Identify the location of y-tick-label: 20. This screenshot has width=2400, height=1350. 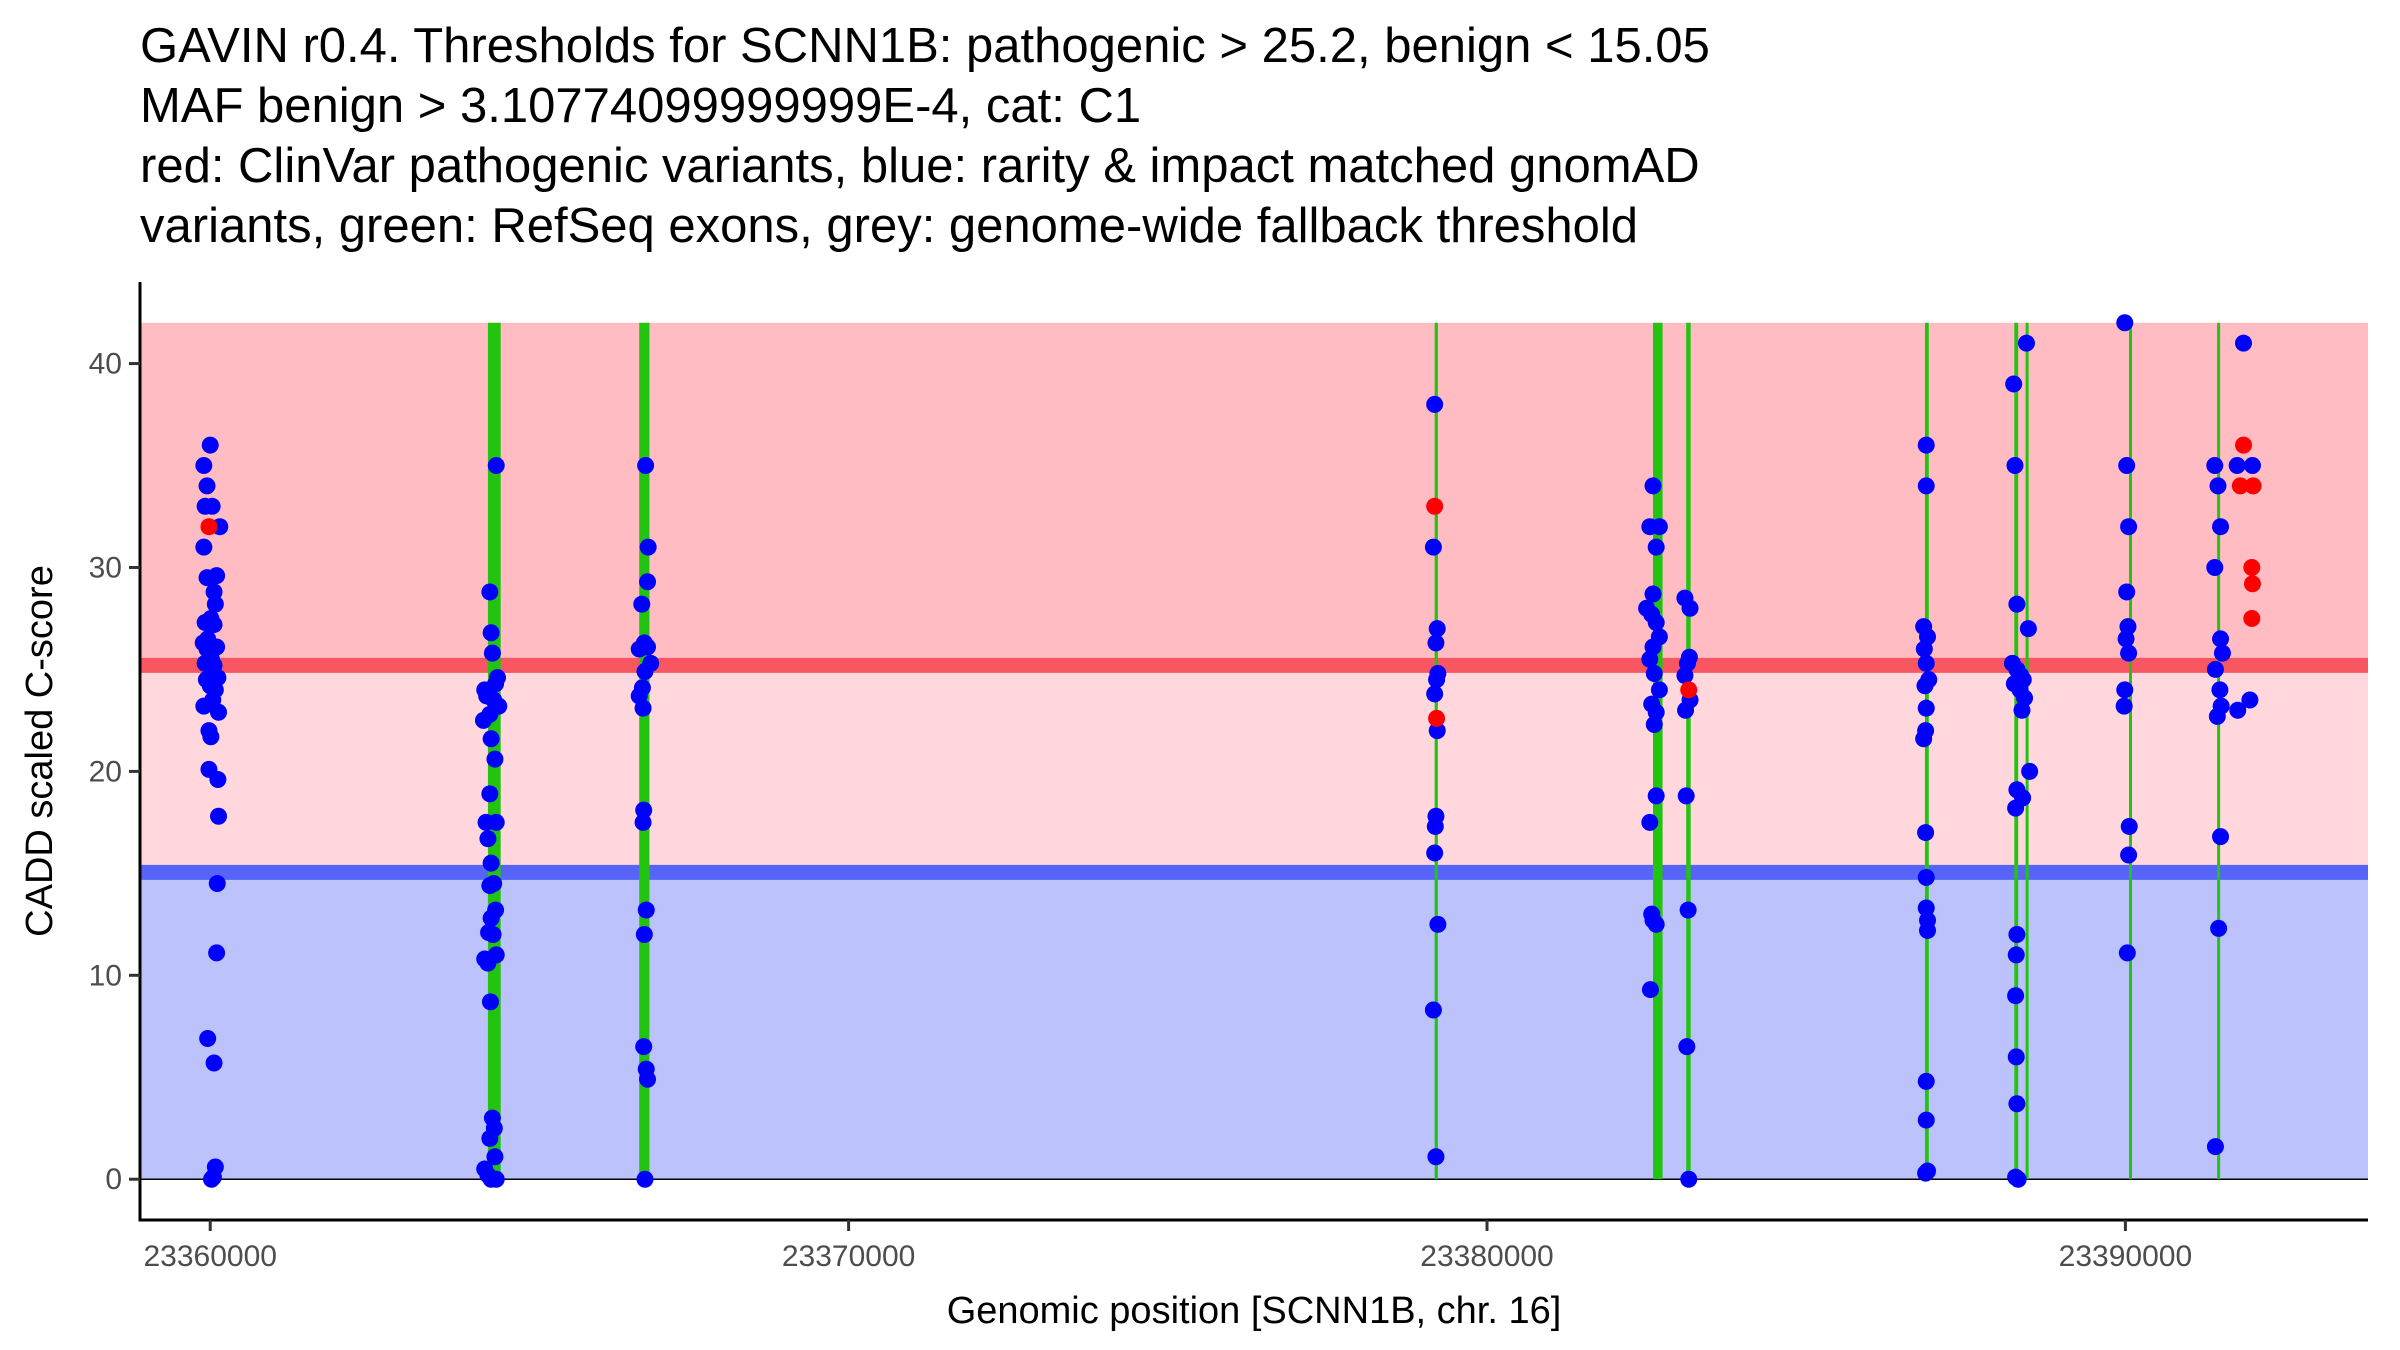
(105, 771).